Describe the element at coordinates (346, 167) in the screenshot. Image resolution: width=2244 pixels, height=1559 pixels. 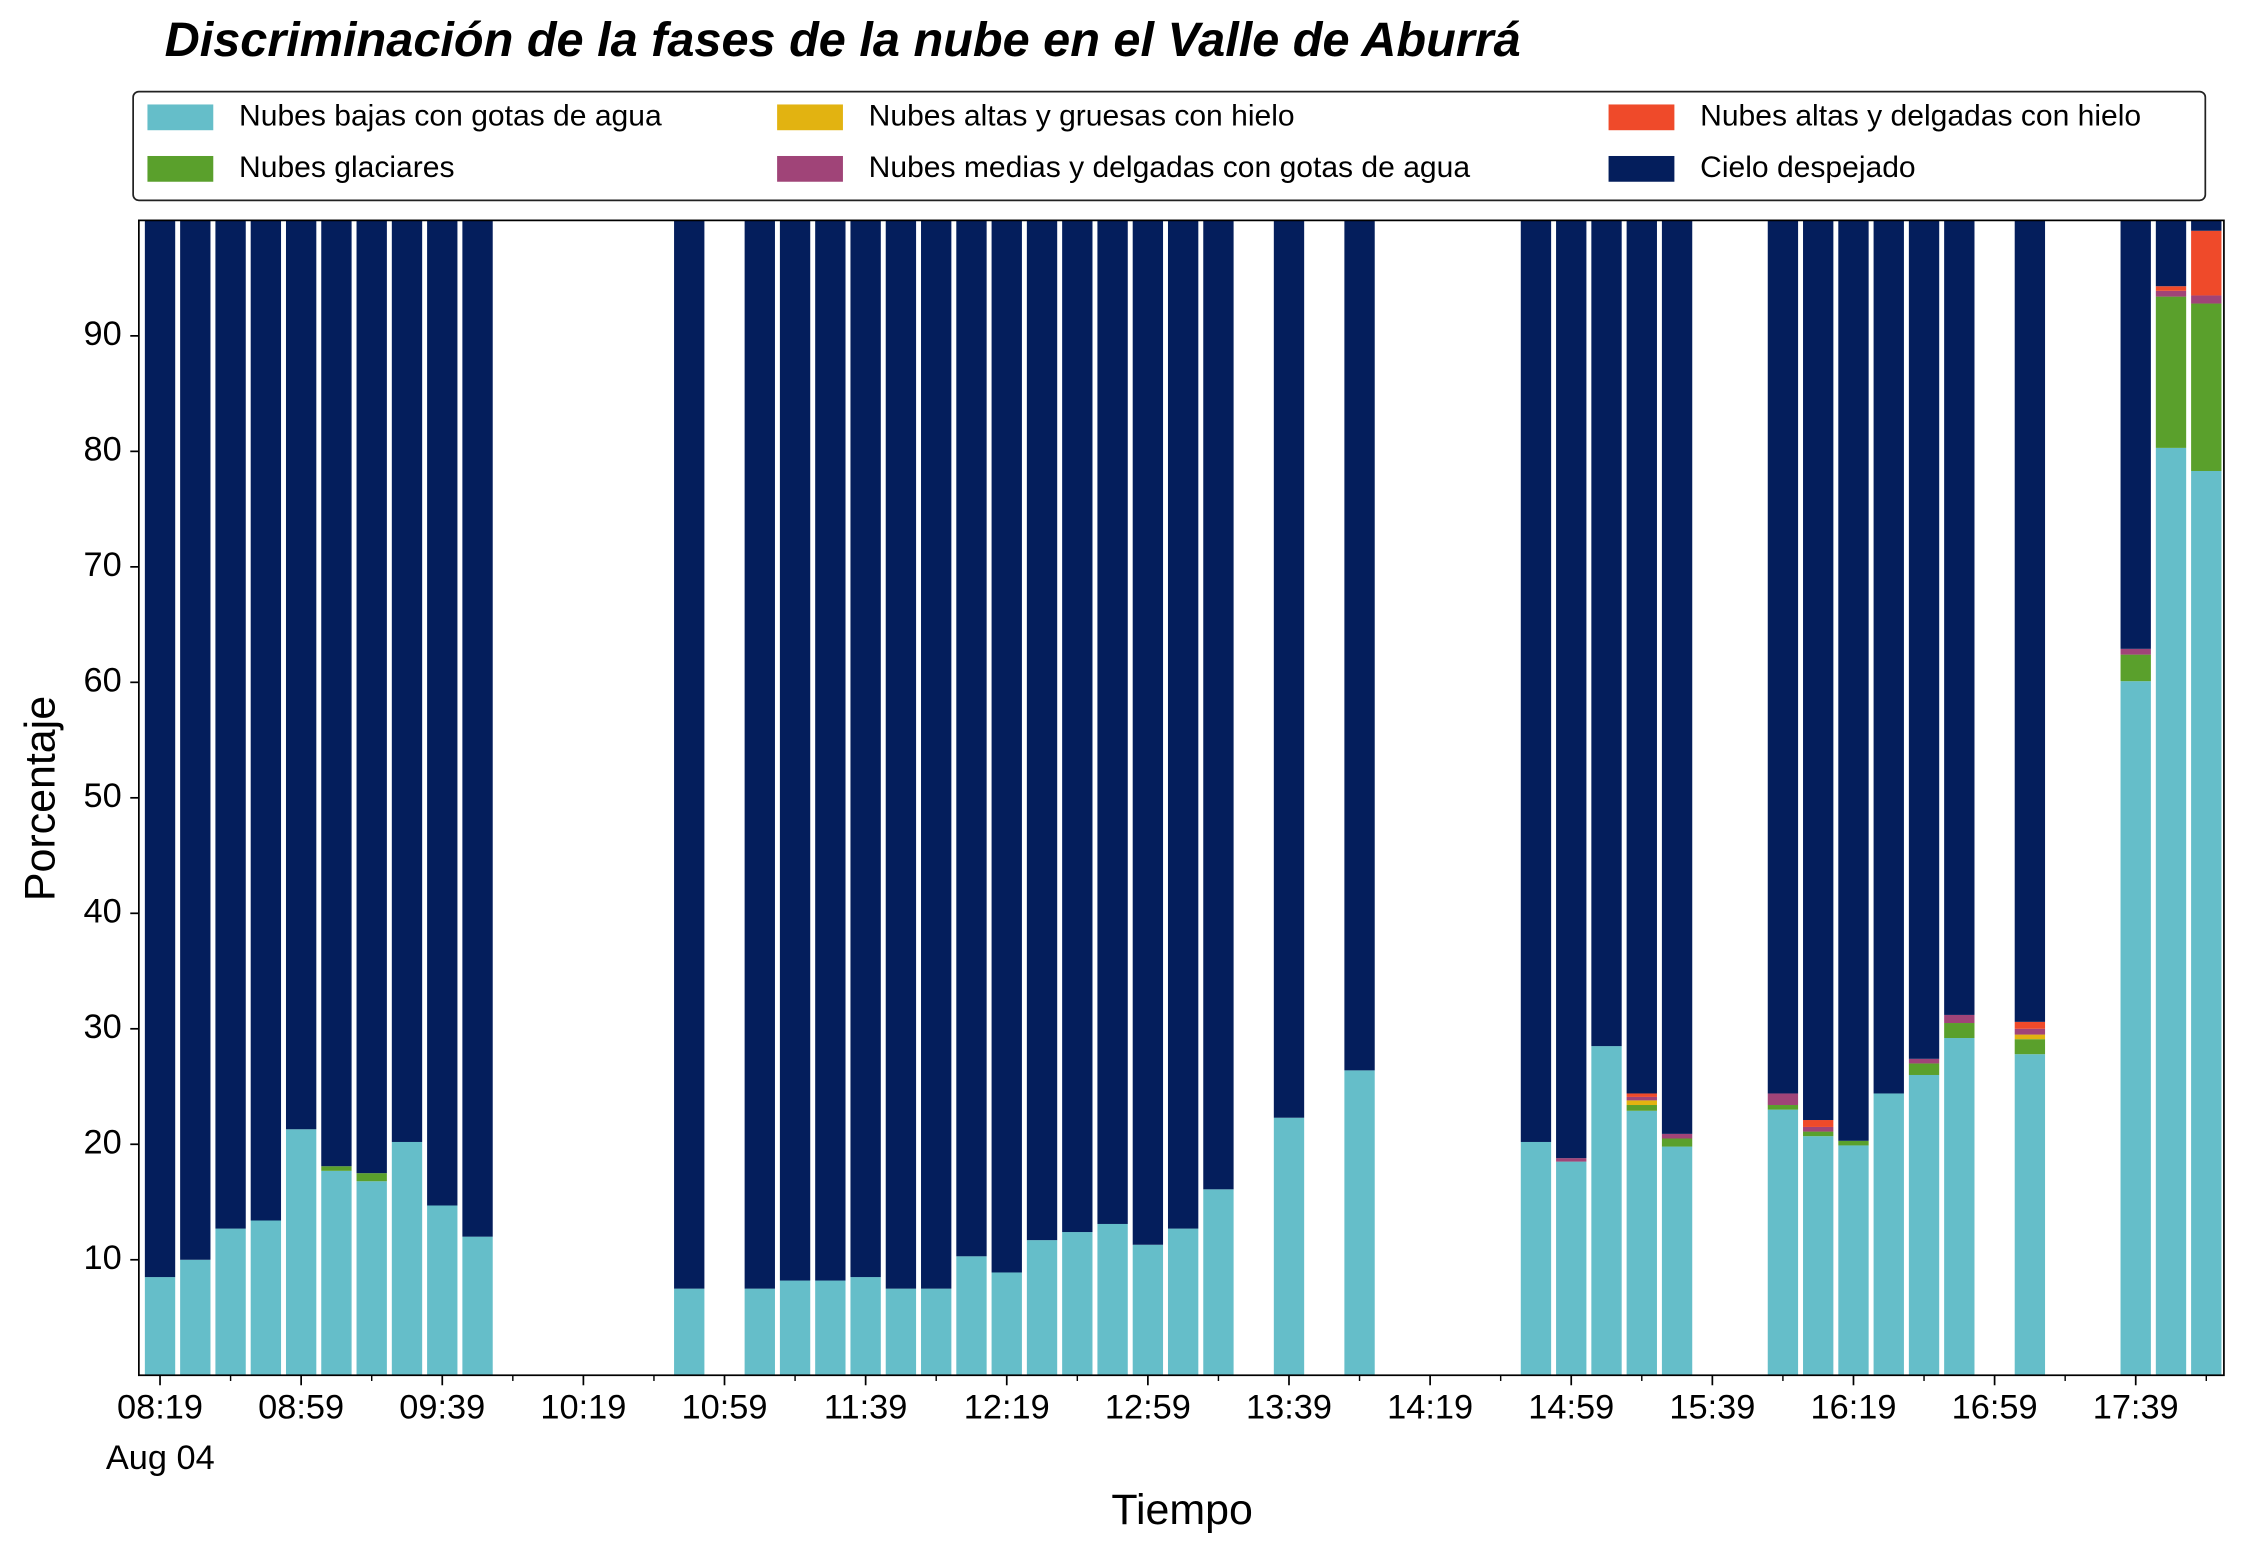
I see `legend-label: Nubes glaciares` at that location.